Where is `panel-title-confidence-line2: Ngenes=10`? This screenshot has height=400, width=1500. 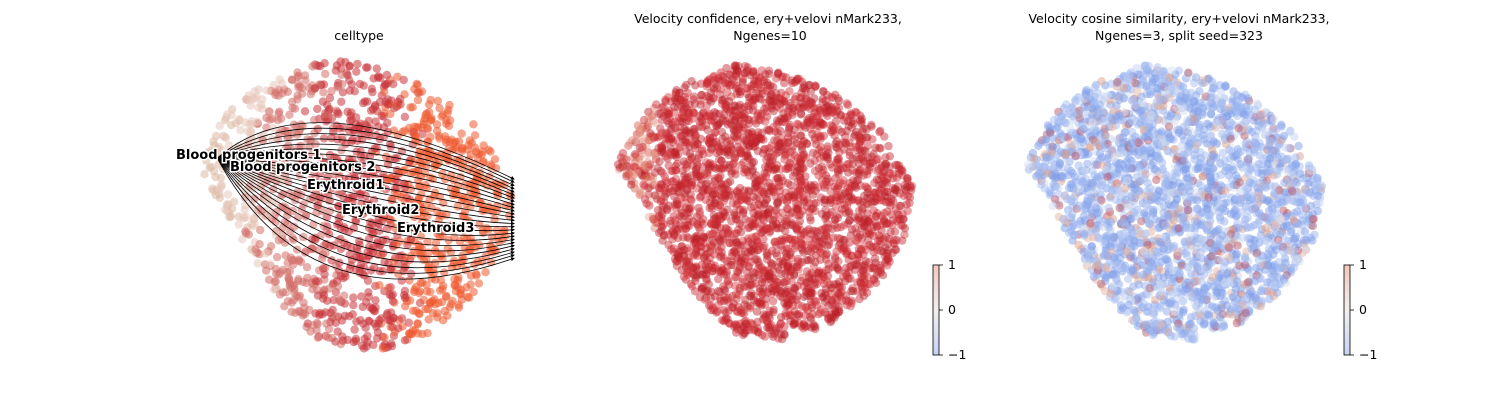
panel-title-confidence-line2: Ngenes=10 is located at coordinates (770, 35).